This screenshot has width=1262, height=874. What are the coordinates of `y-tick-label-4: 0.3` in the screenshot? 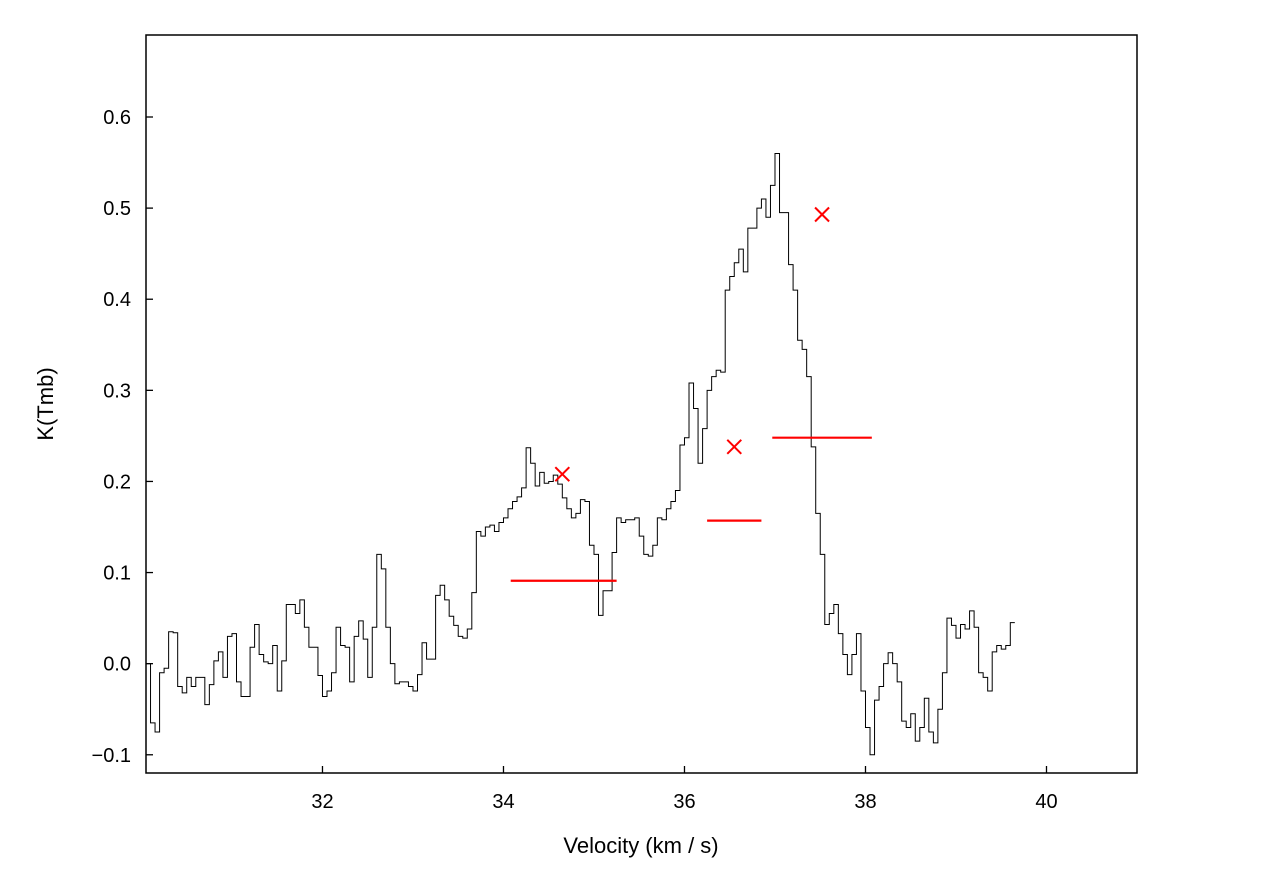 It's located at (117, 391).